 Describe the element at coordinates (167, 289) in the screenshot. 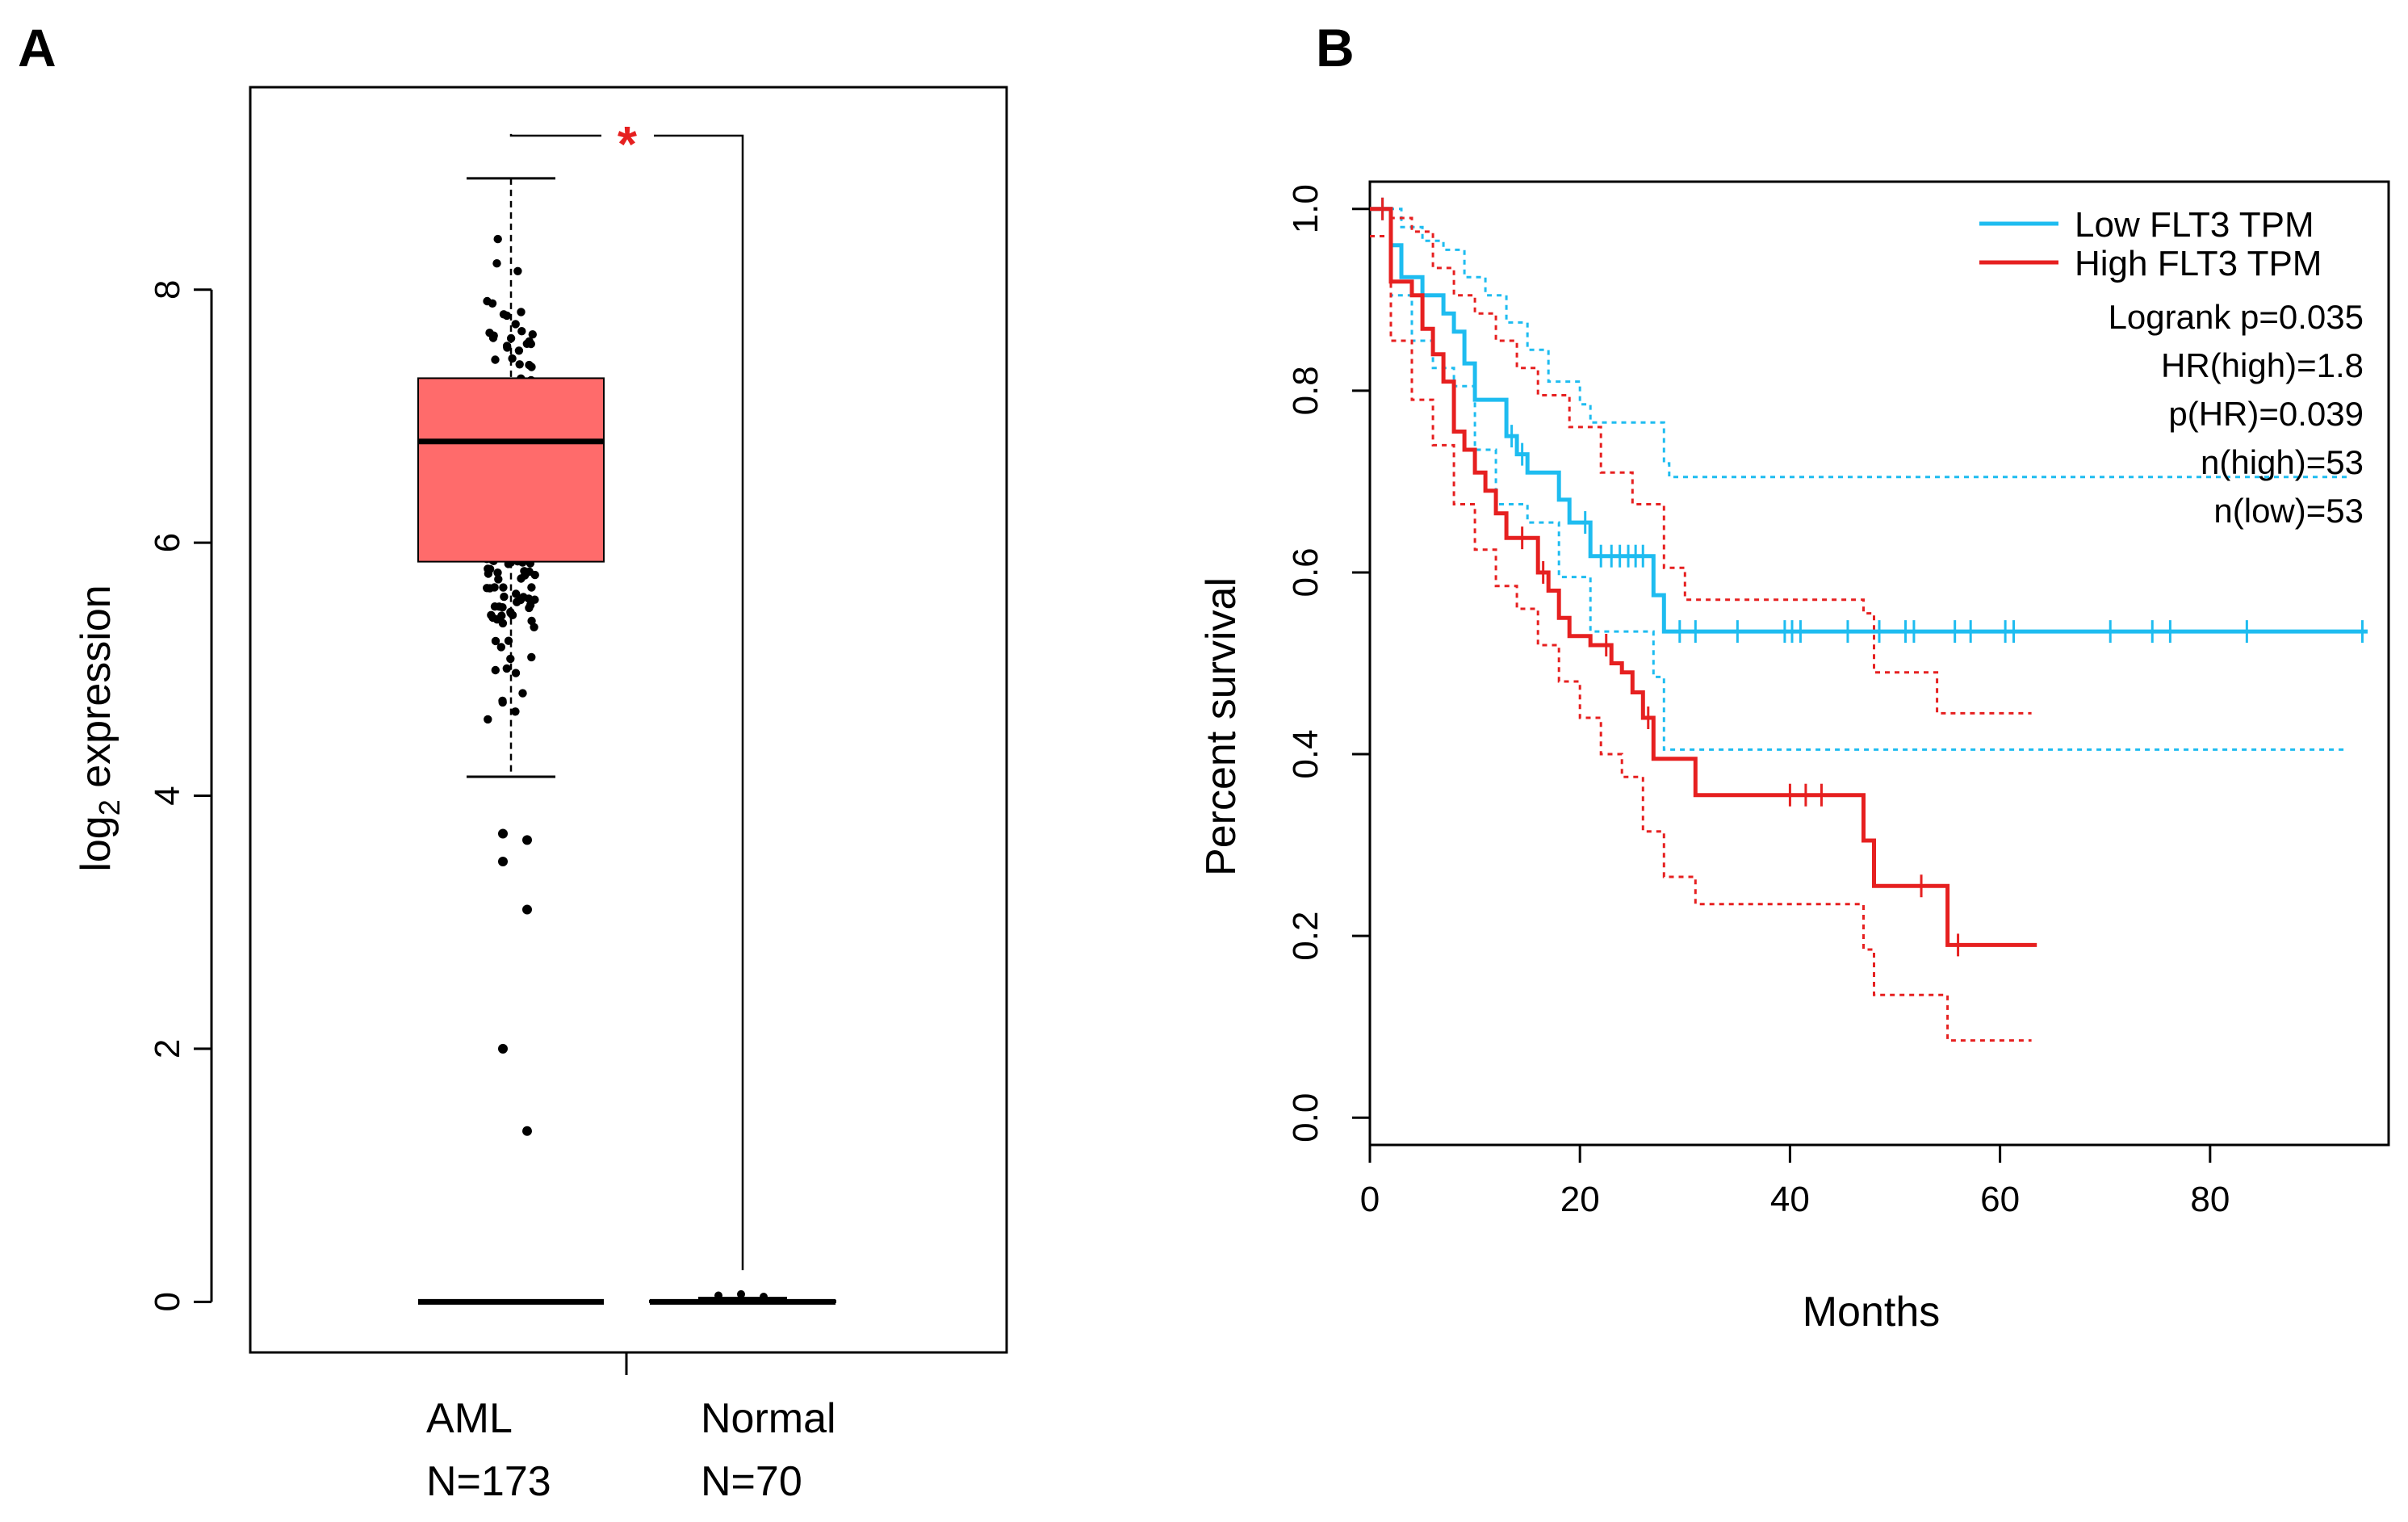

I see `y-tick-label-a: 8` at that location.